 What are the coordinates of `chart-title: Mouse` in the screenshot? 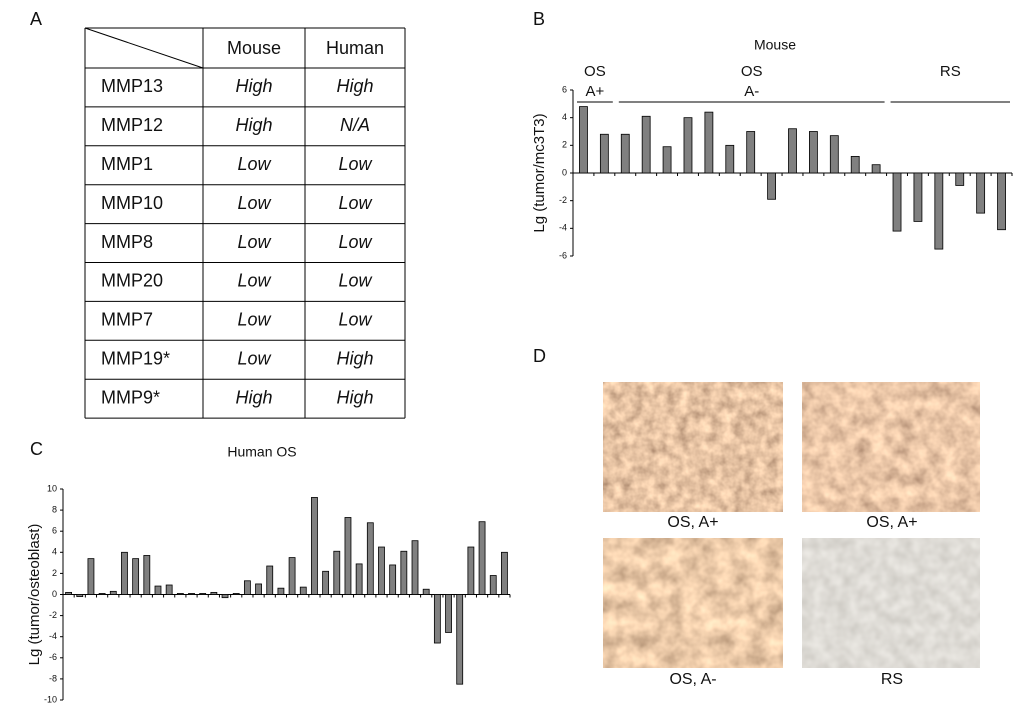 It's located at (775, 45).